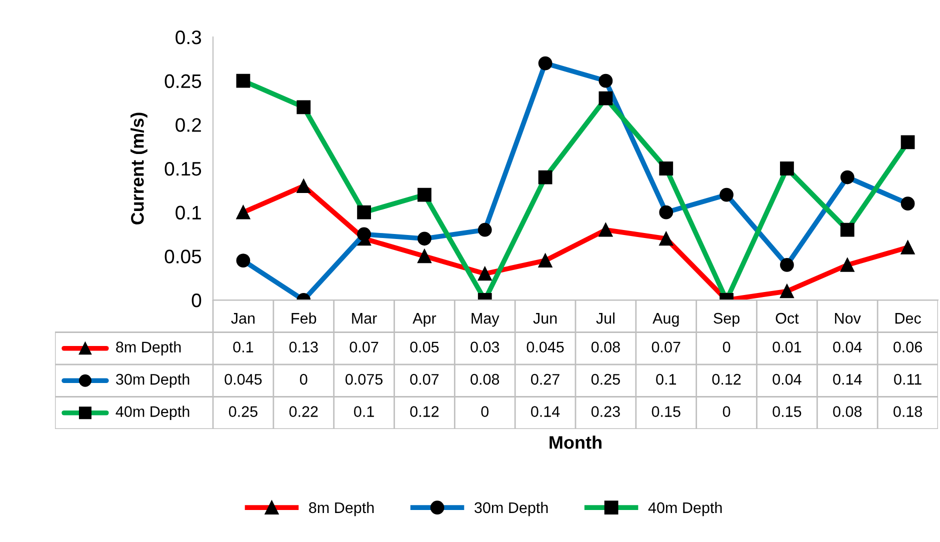 This screenshot has width=940, height=542. I want to click on x-tick-label: May, so click(486, 320).